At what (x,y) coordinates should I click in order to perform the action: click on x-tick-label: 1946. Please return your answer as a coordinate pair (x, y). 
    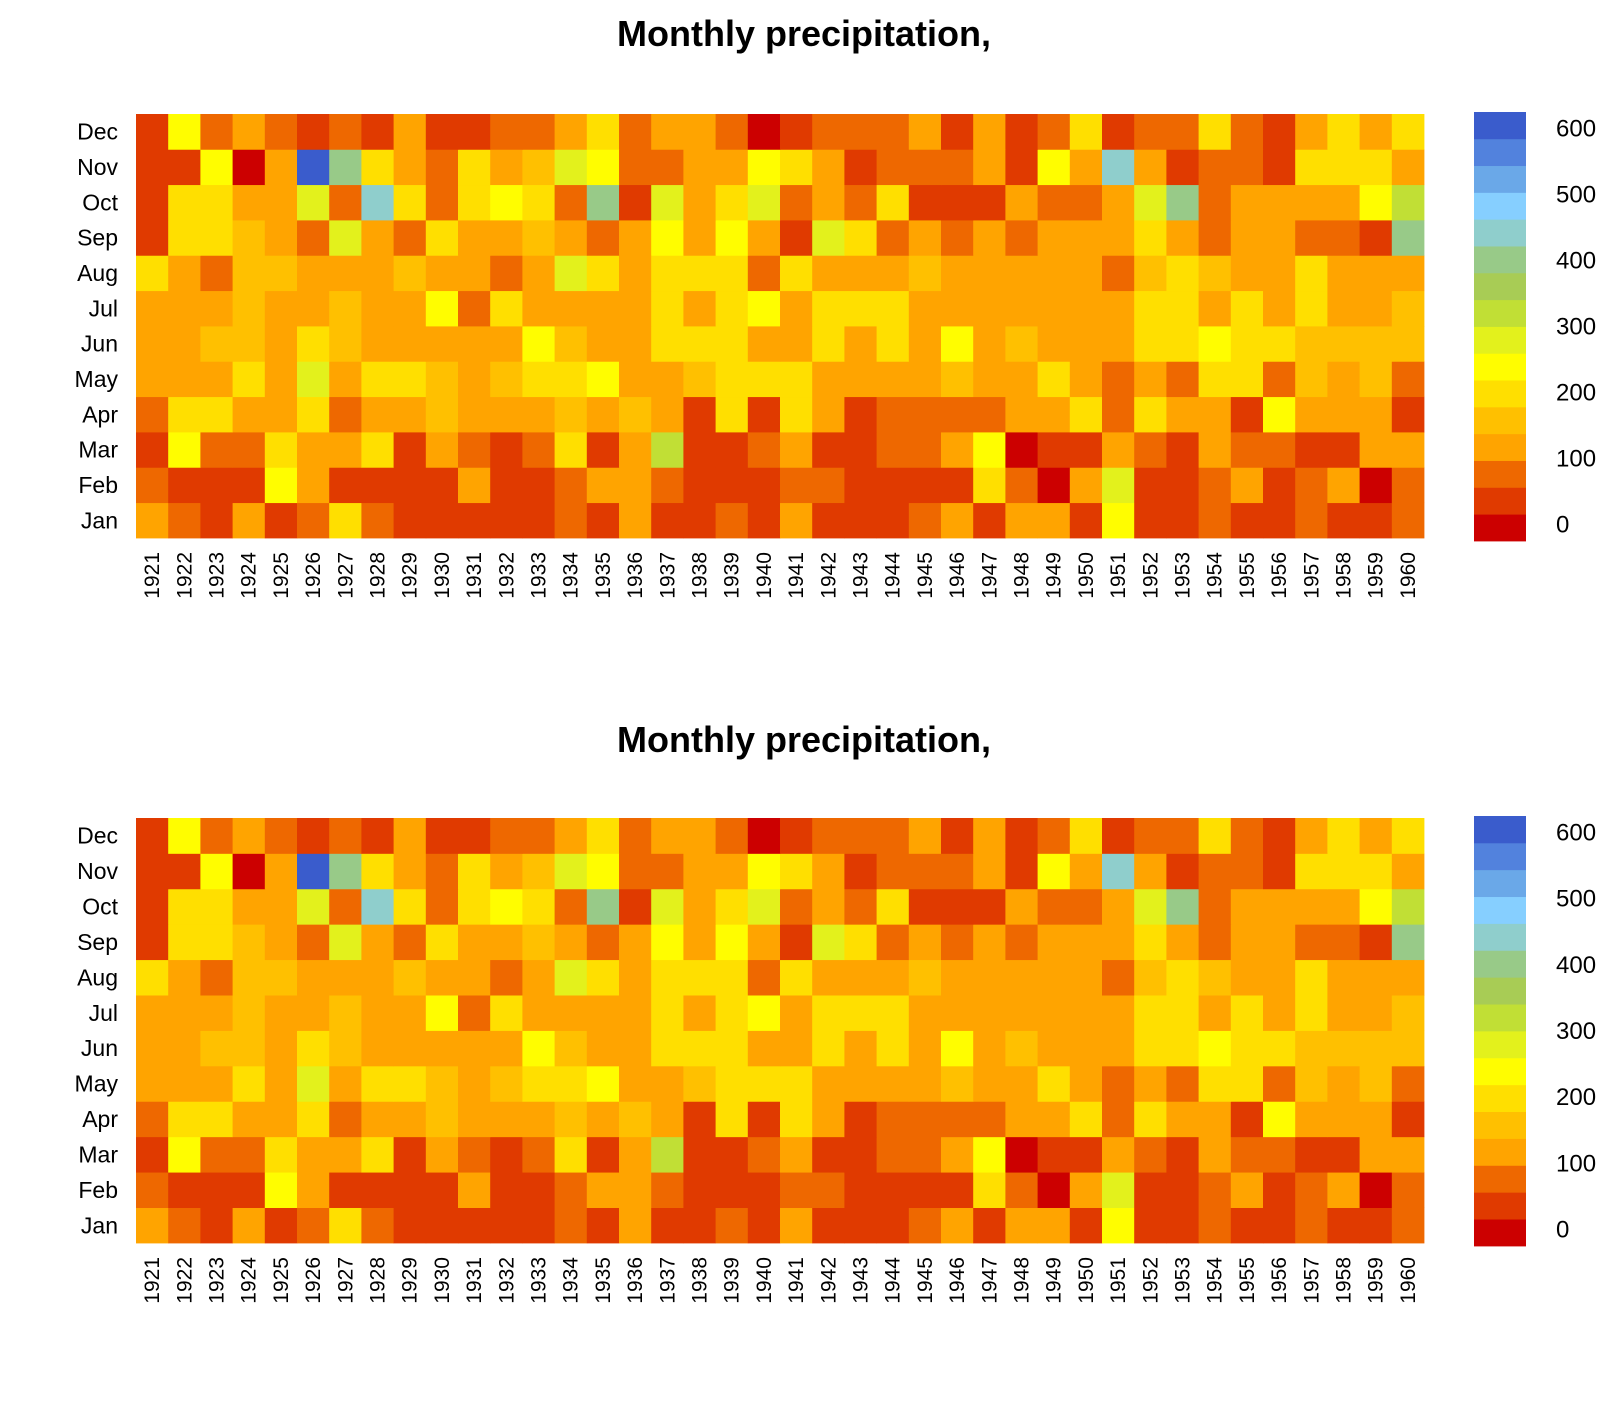
    Looking at the image, I should click on (957, 1280).